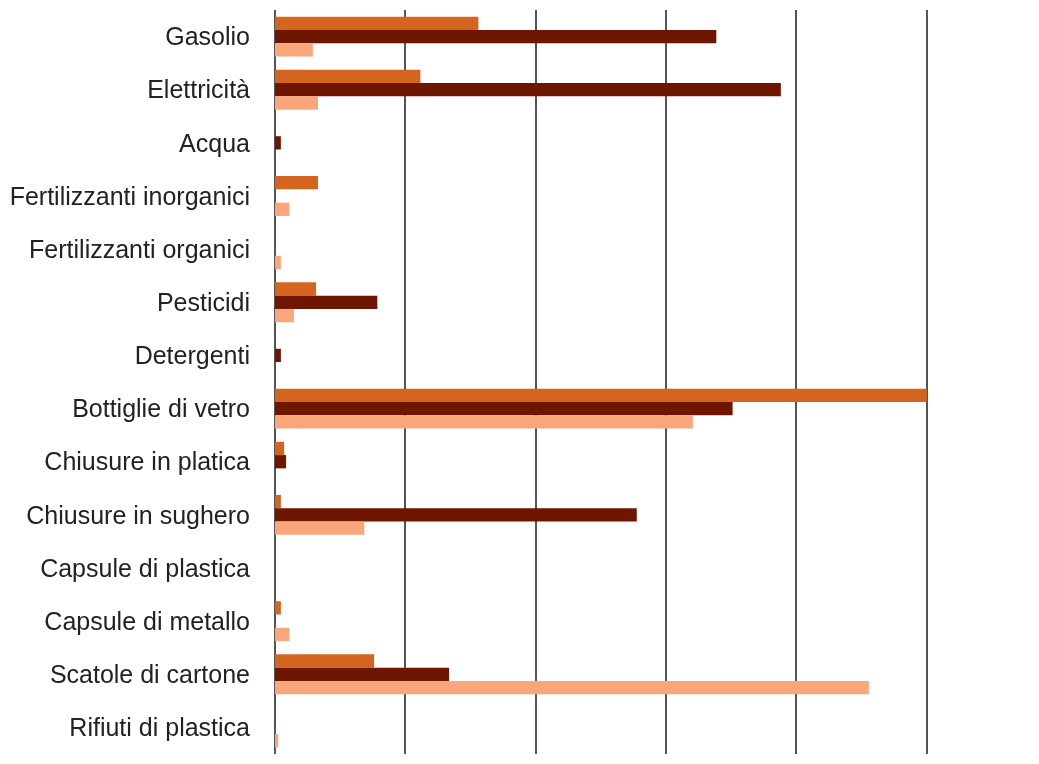 This screenshot has width=1039, height=764. I want to click on y-tick-label: Capsule di metallo, so click(147, 620).